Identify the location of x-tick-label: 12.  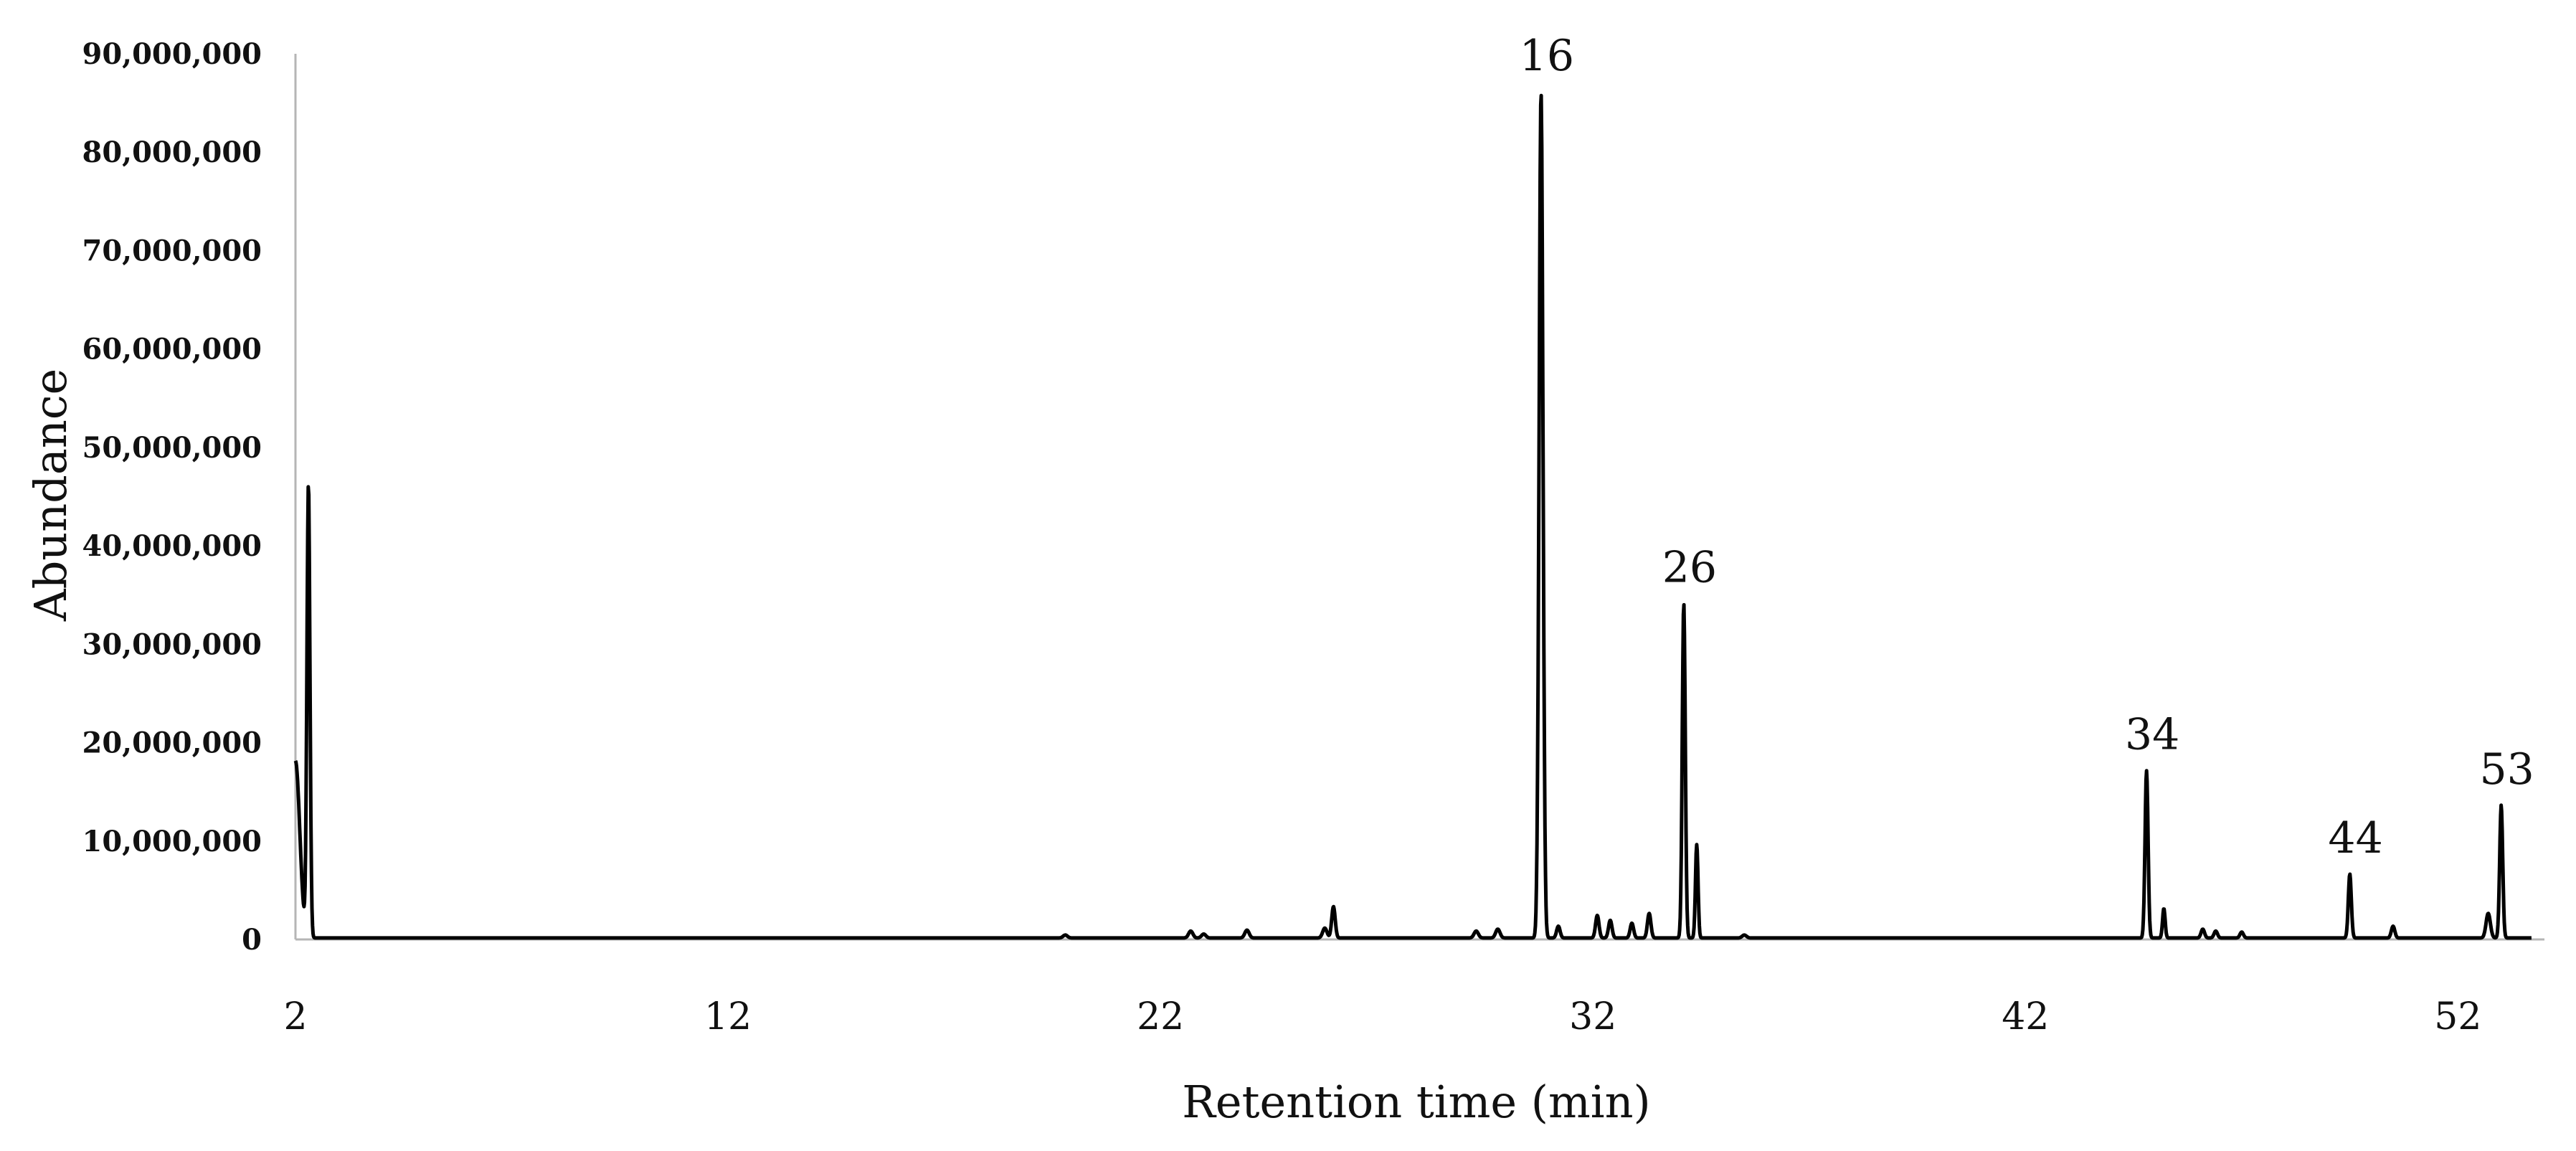
(728, 1017).